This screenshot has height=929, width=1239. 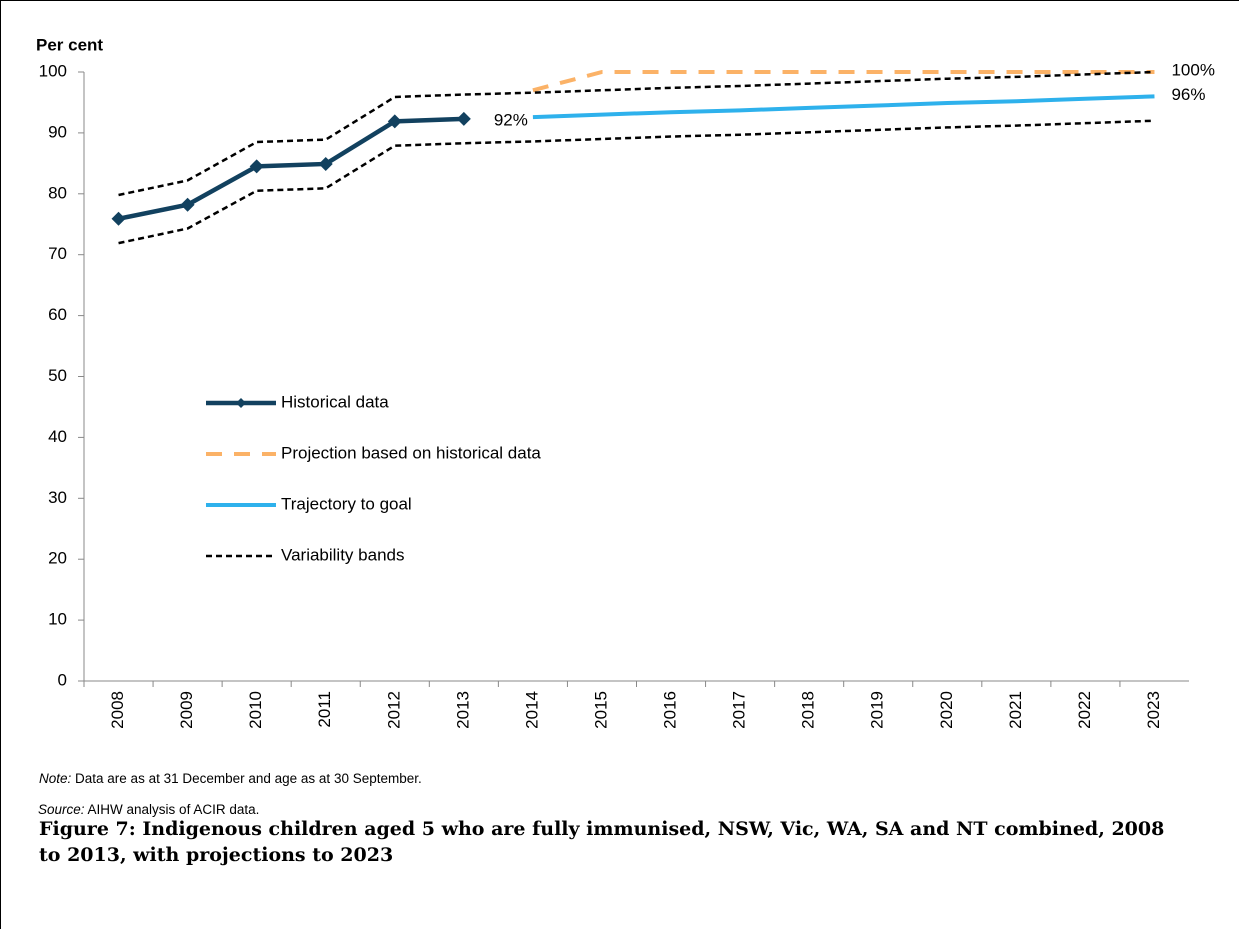 What do you see at coordinates (636, 182) in the screenshot?
I see `band-lower` at bounding box center [636, 182].